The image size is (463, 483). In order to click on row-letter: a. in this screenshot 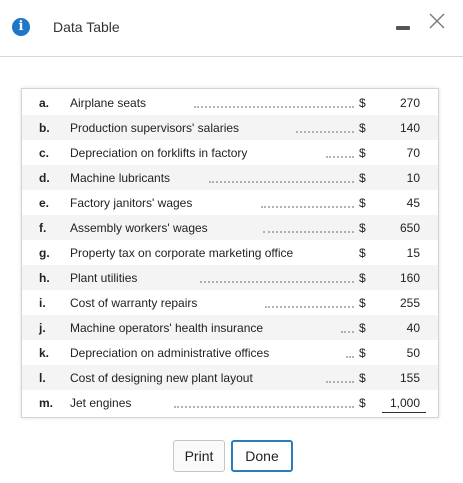, I will do `click(44, 103)`.